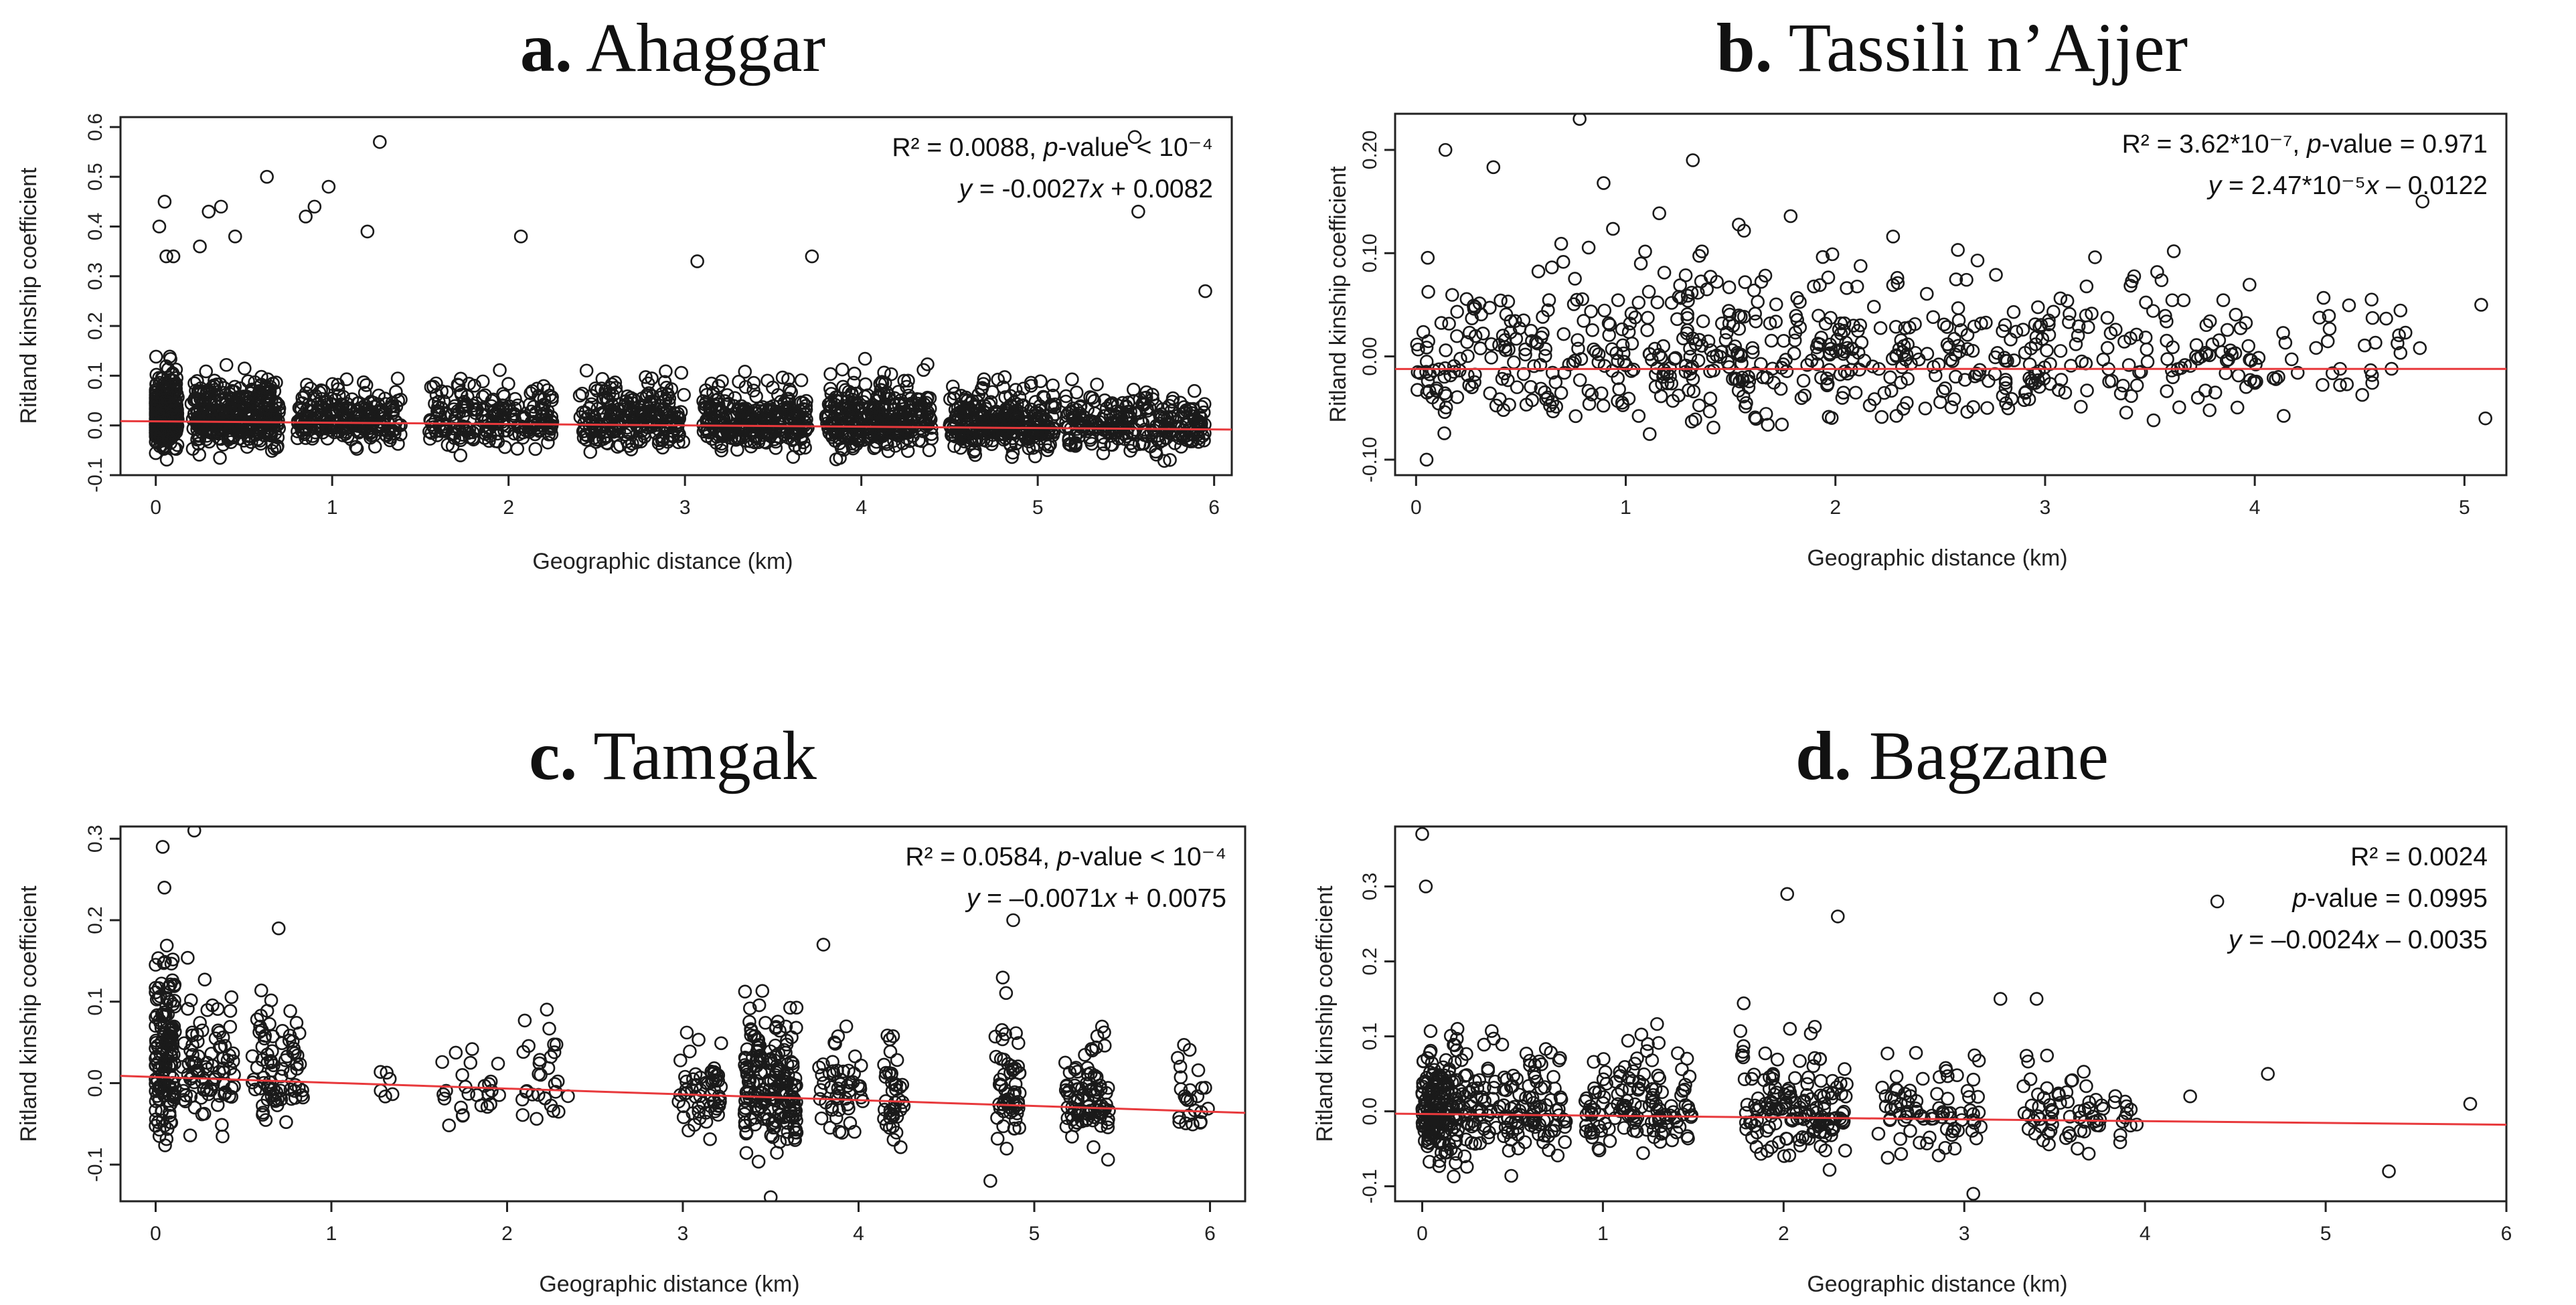  I want to click on panel-site-d: Bagzane, so click(1989, 755).